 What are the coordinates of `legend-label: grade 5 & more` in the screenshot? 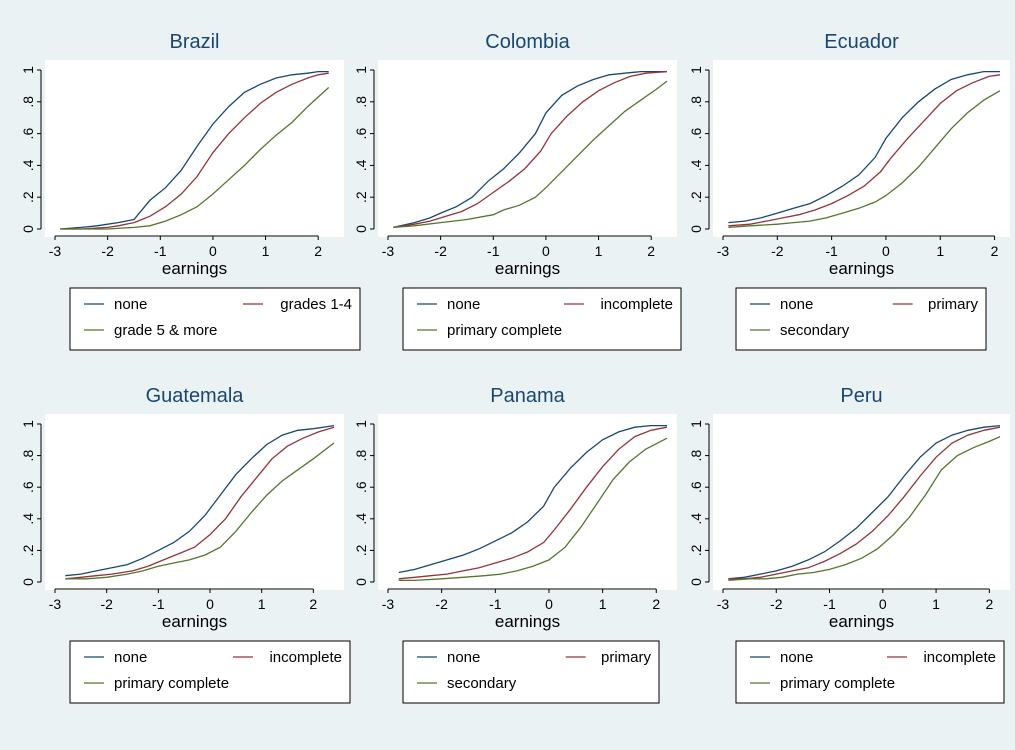 It's located at (165, 330).